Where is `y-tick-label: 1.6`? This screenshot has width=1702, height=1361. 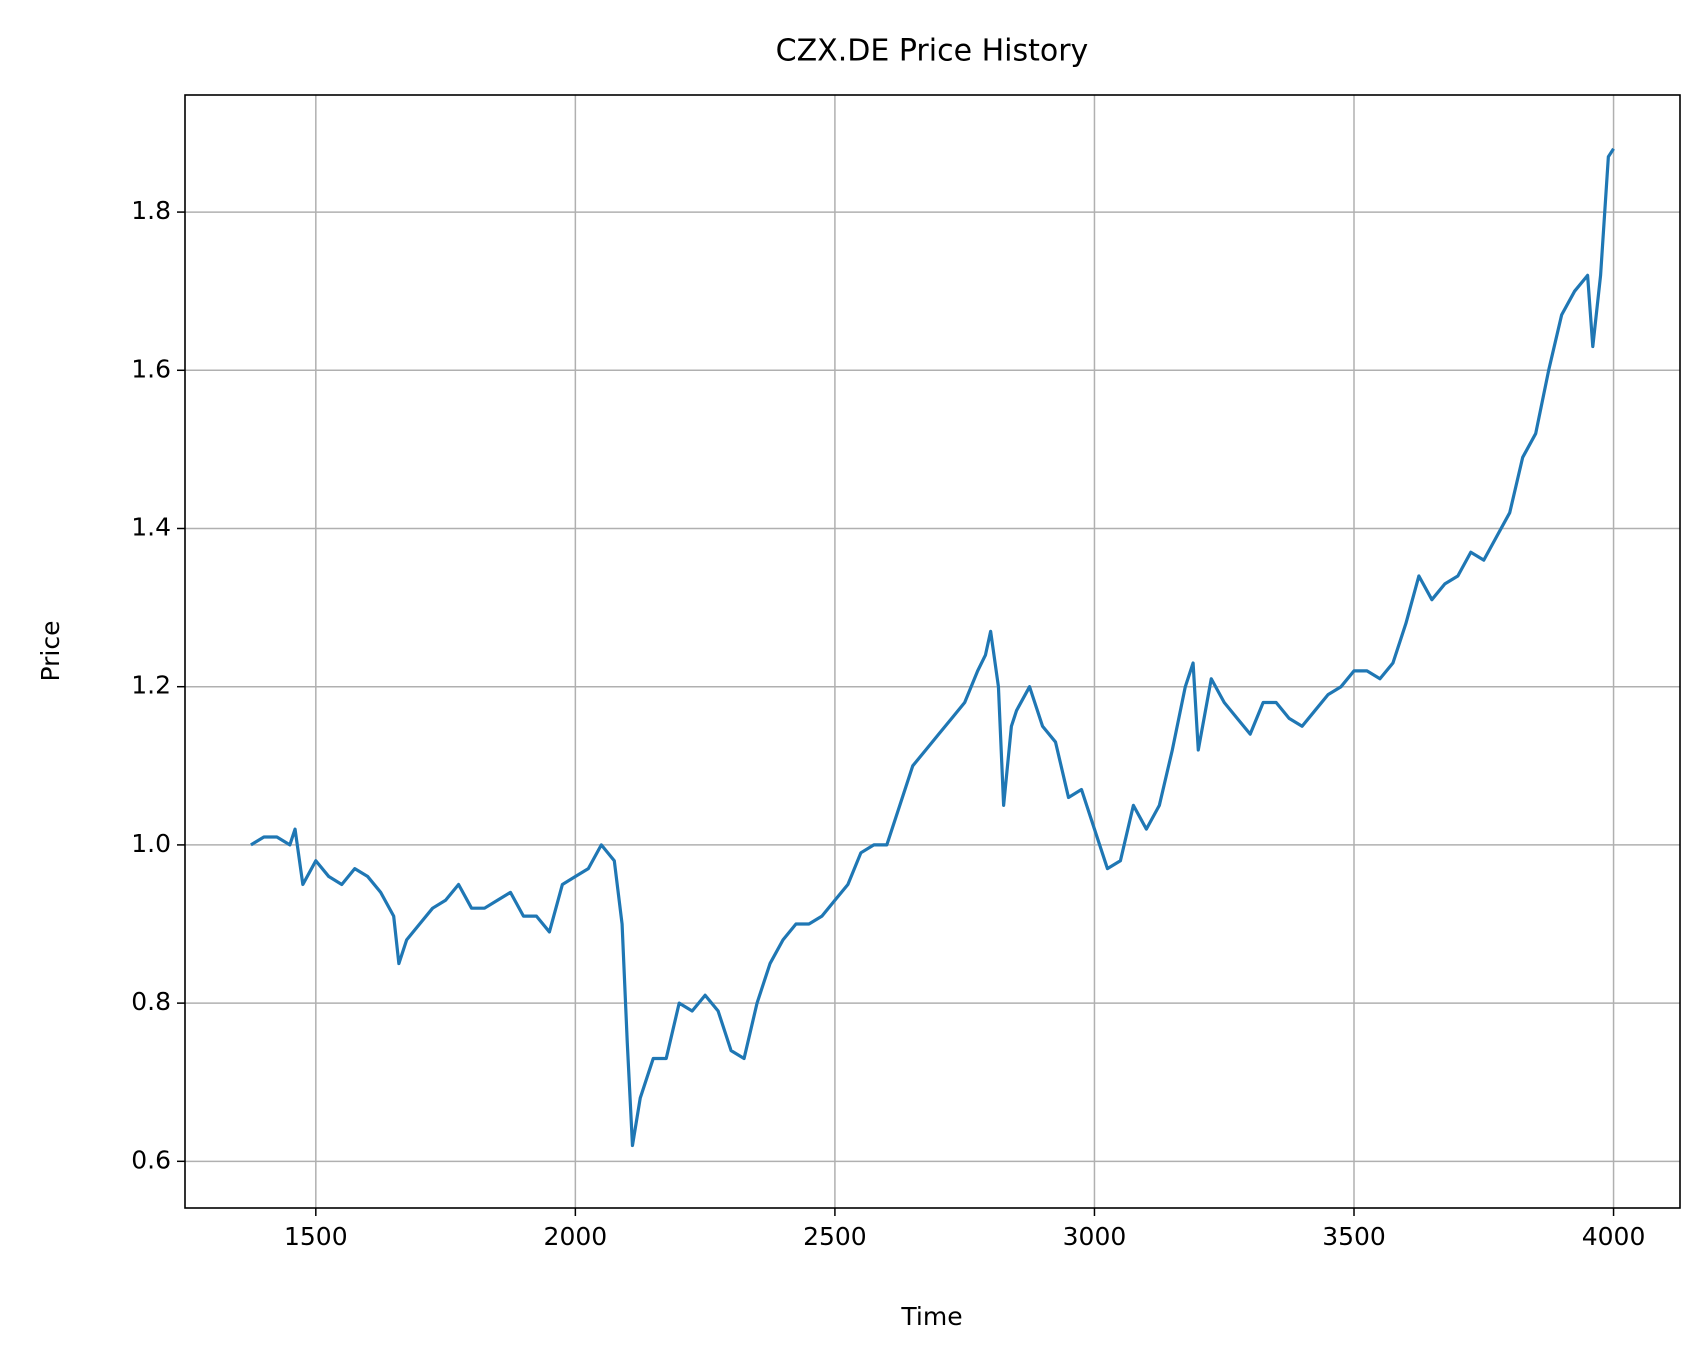
y-tick-label: 1.6 is located at coordinates (151, 368).